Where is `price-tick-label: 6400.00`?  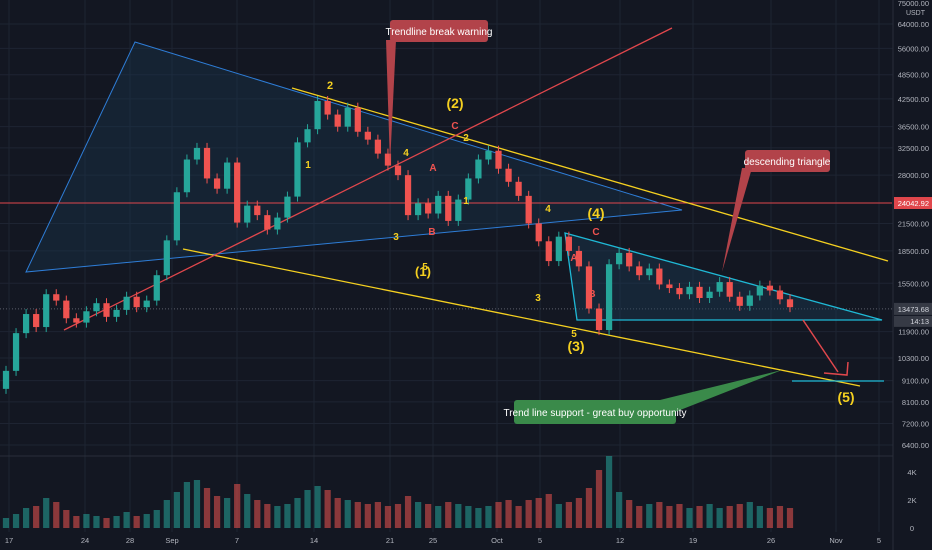 price-tick-label: 6400.00 is located at coordinates (915, 445).